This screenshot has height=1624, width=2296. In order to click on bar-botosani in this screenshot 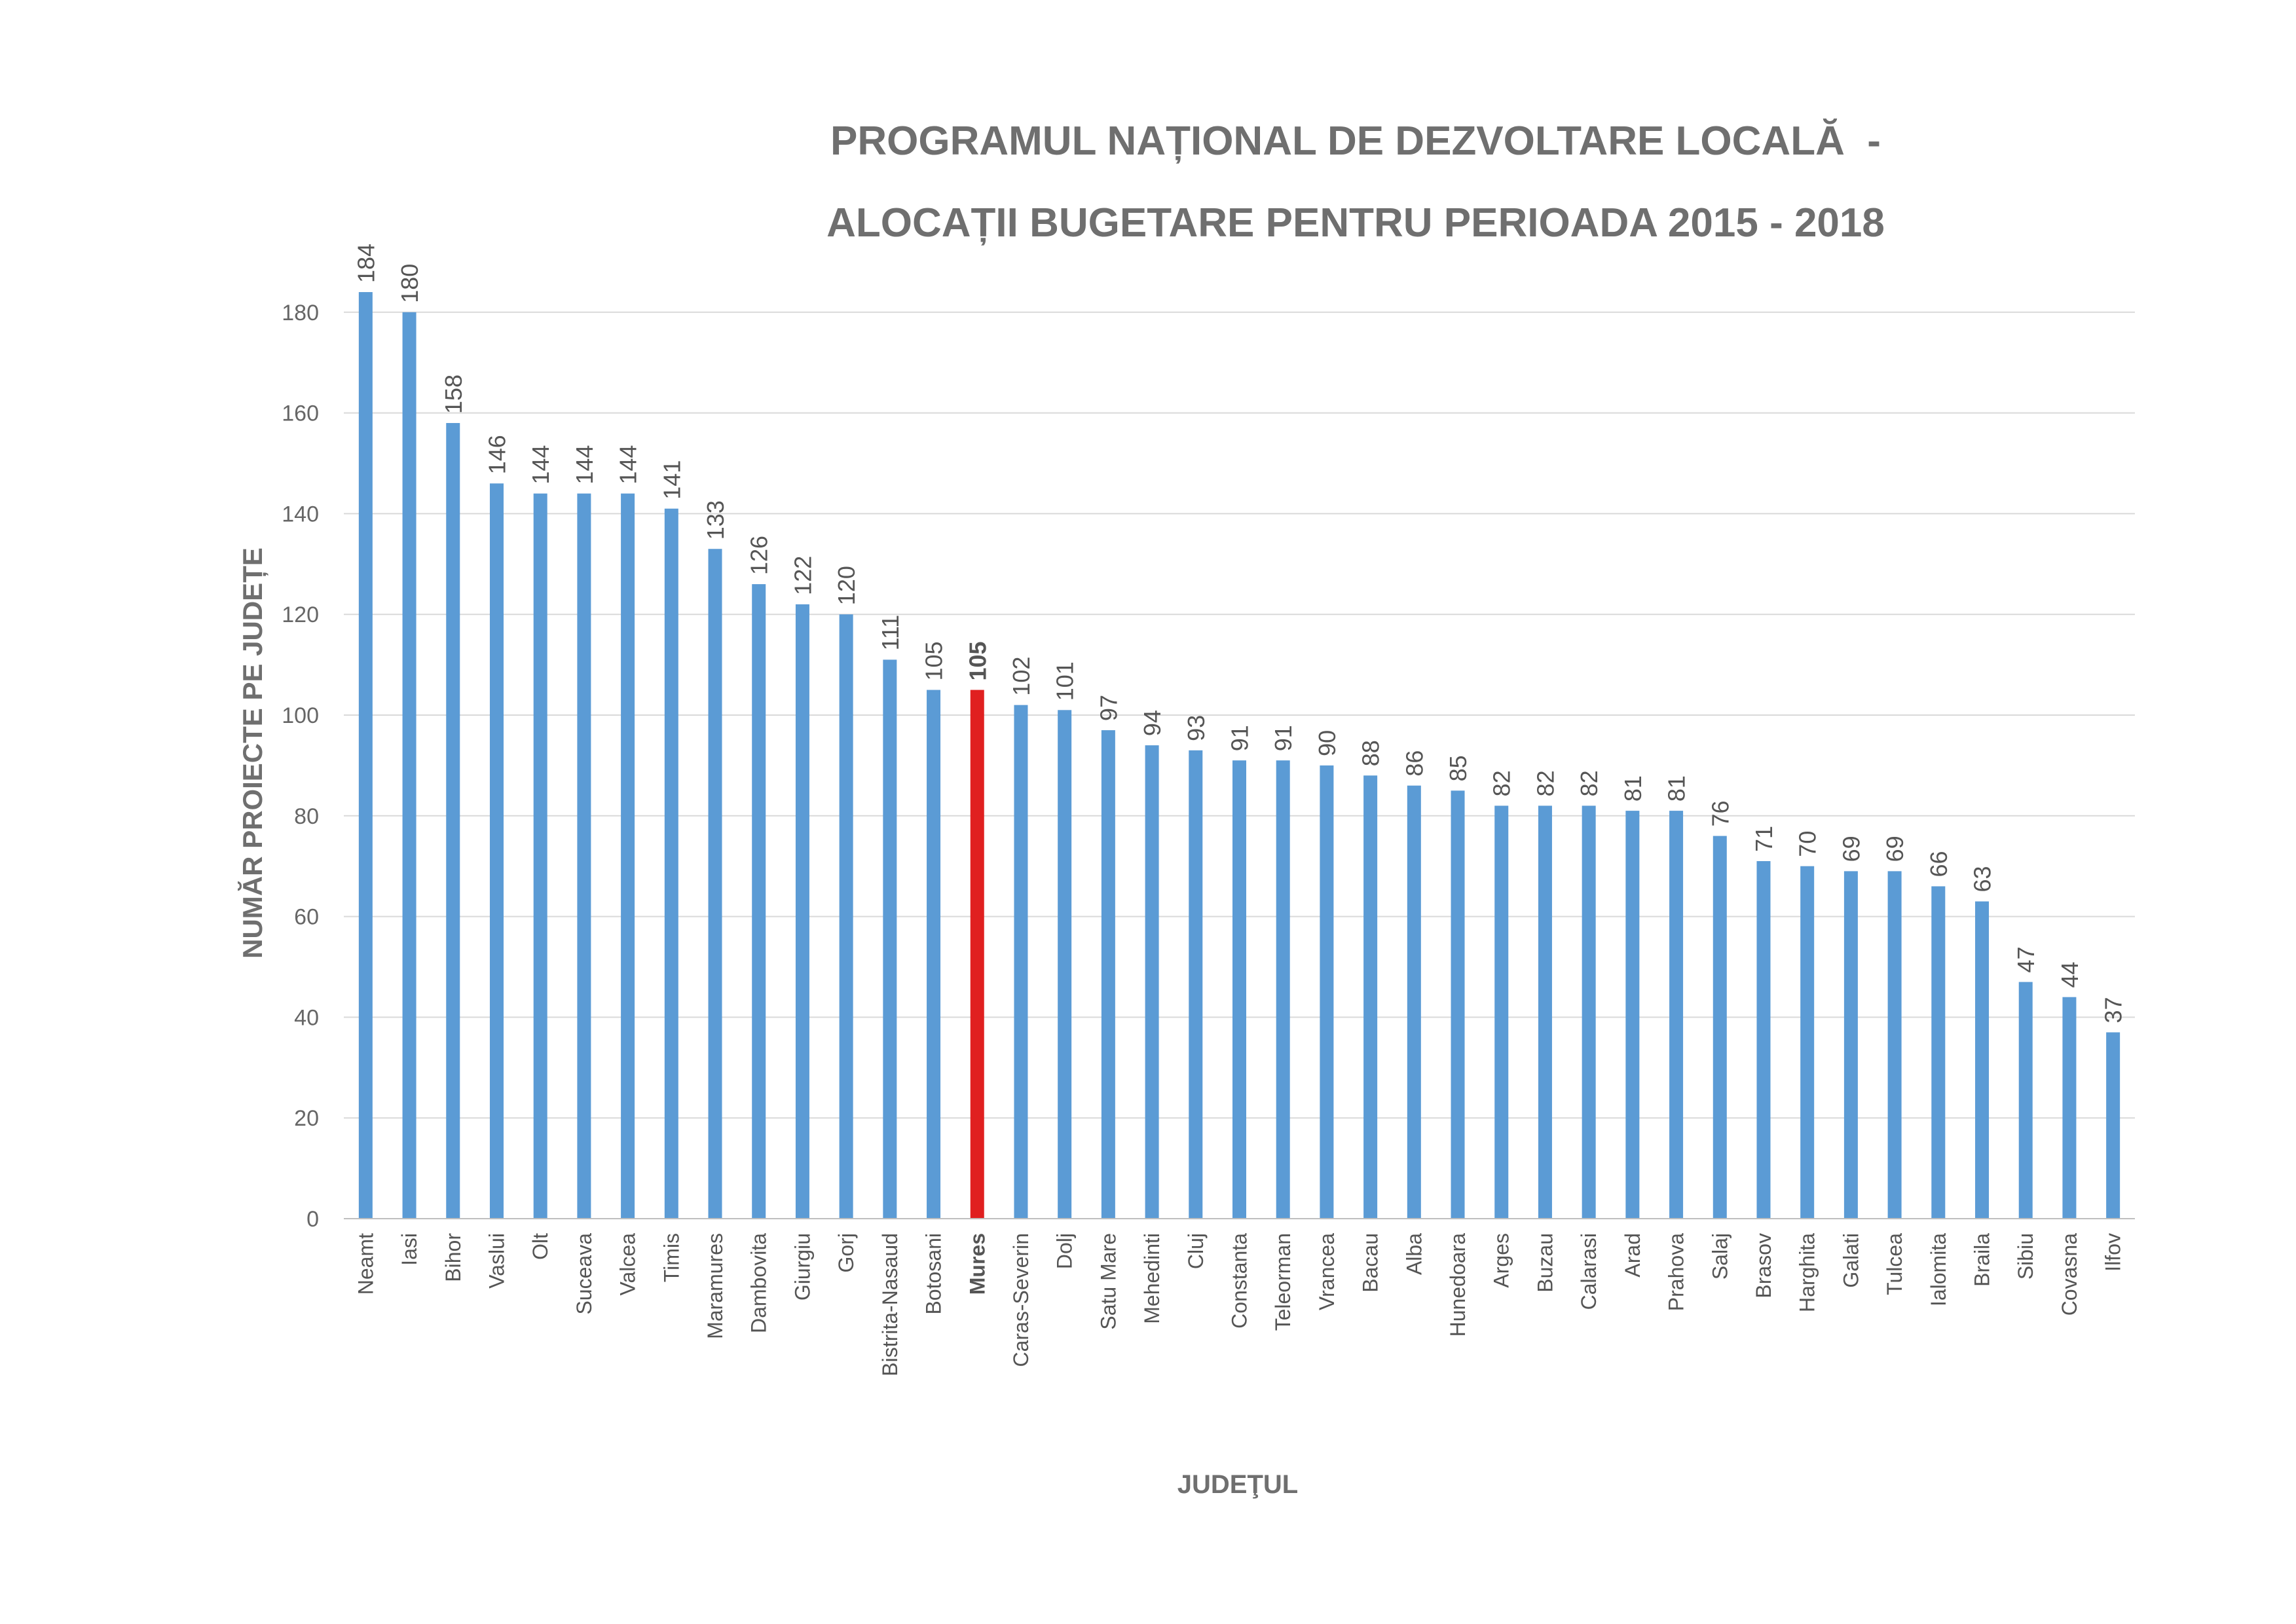, I will do `click(934, 954)`.